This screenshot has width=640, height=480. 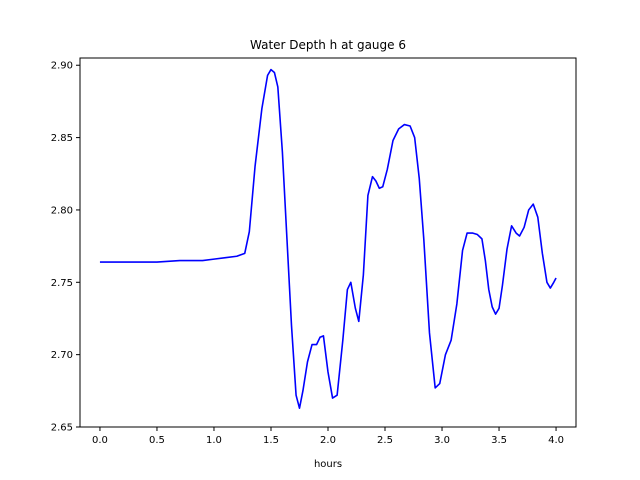 What do you see at coordinates (556, 440) in the screenshot?
I see `x-tick-label: 4.0` at bounding box center [556, 440].